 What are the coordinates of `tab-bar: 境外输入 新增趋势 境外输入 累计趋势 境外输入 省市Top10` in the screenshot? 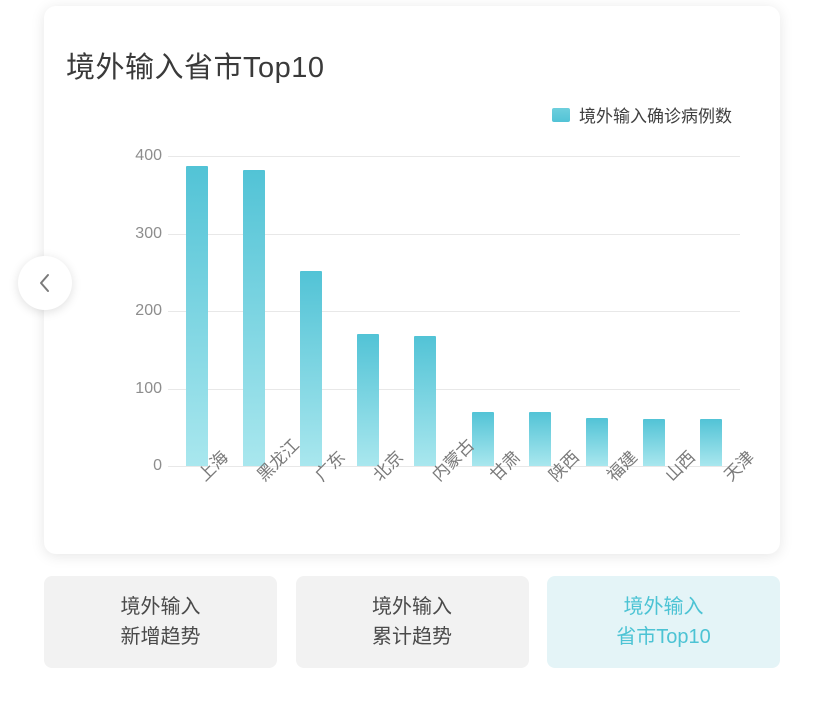 It's located at (412, 622).